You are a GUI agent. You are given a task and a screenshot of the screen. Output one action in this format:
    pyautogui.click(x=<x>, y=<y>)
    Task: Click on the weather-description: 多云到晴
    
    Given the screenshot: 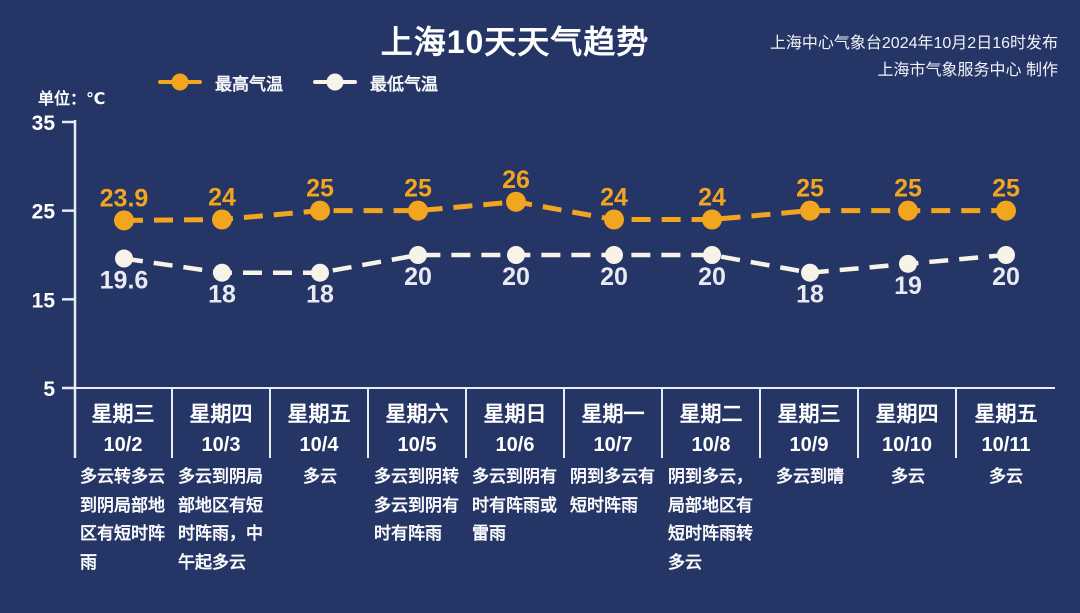 What is the action you would take?
    pyautogui.click(x=810, y=476)
    